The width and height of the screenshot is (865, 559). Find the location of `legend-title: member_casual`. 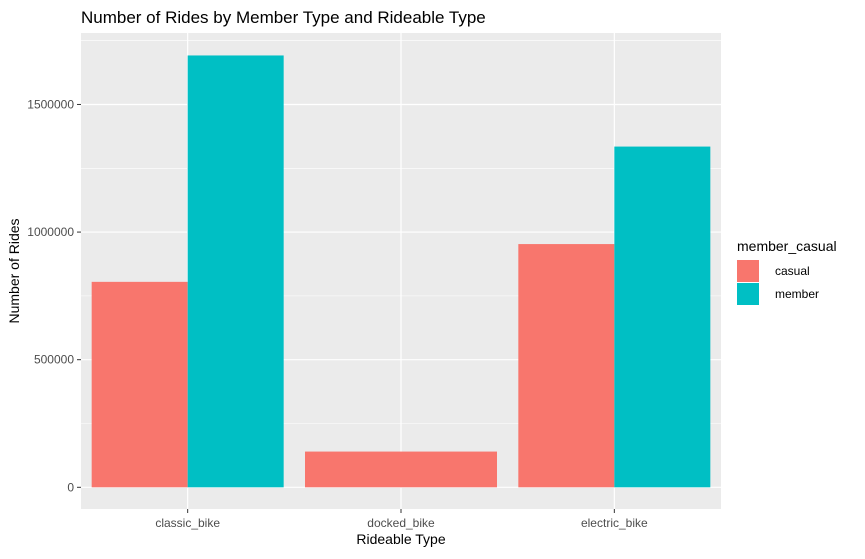

legend-title: member_casual is located at coordinates (787, 246).